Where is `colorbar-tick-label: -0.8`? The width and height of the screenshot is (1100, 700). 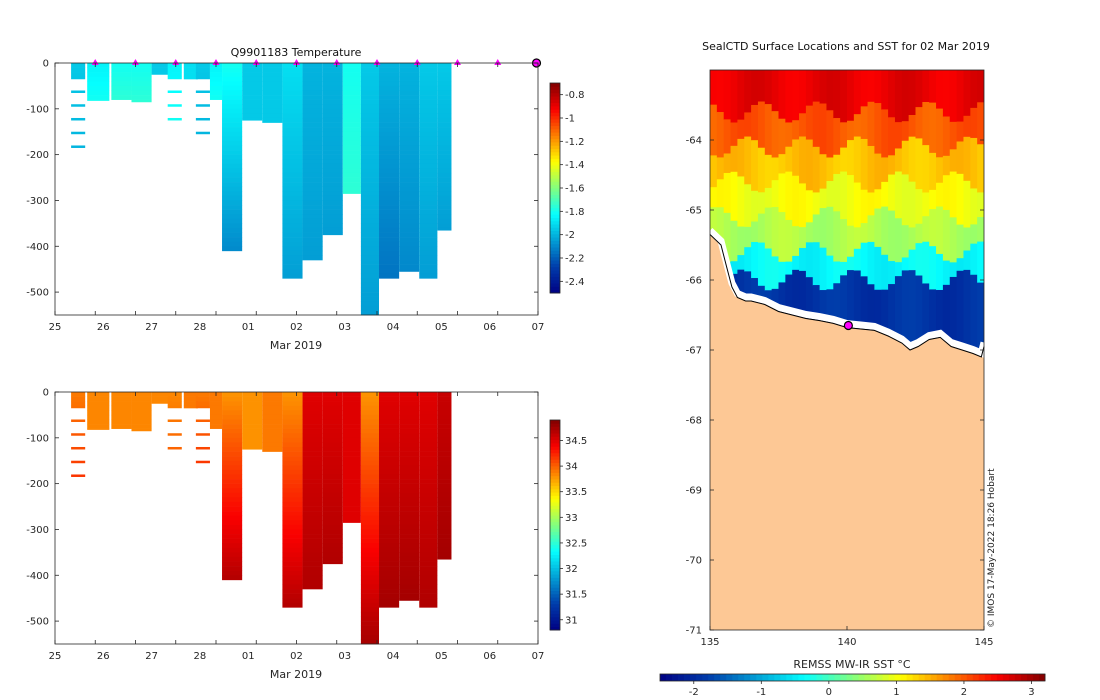 colorbar-tick-label: -0.8 is located at coordinates (575, 95).